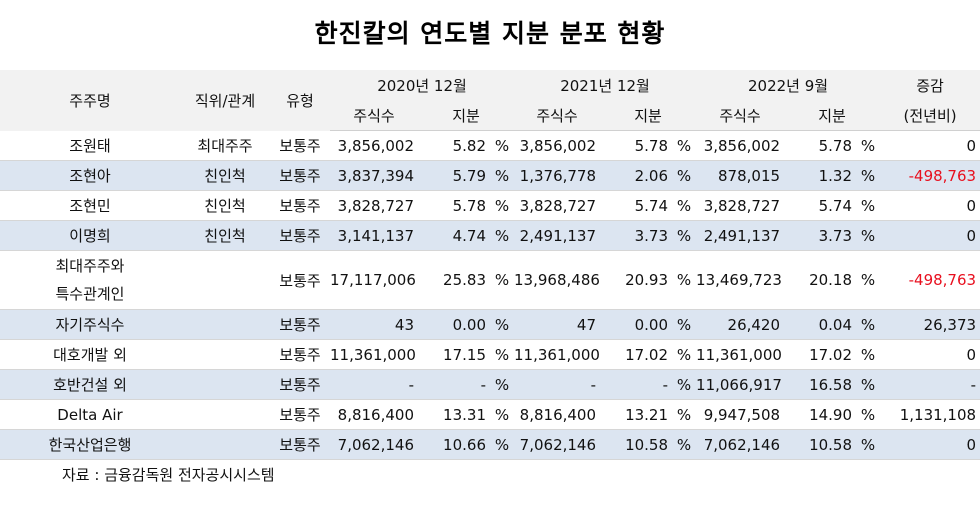 The image size is (980, 506). I want to click on shares-2022: 3,856,002, so click(740, 145).